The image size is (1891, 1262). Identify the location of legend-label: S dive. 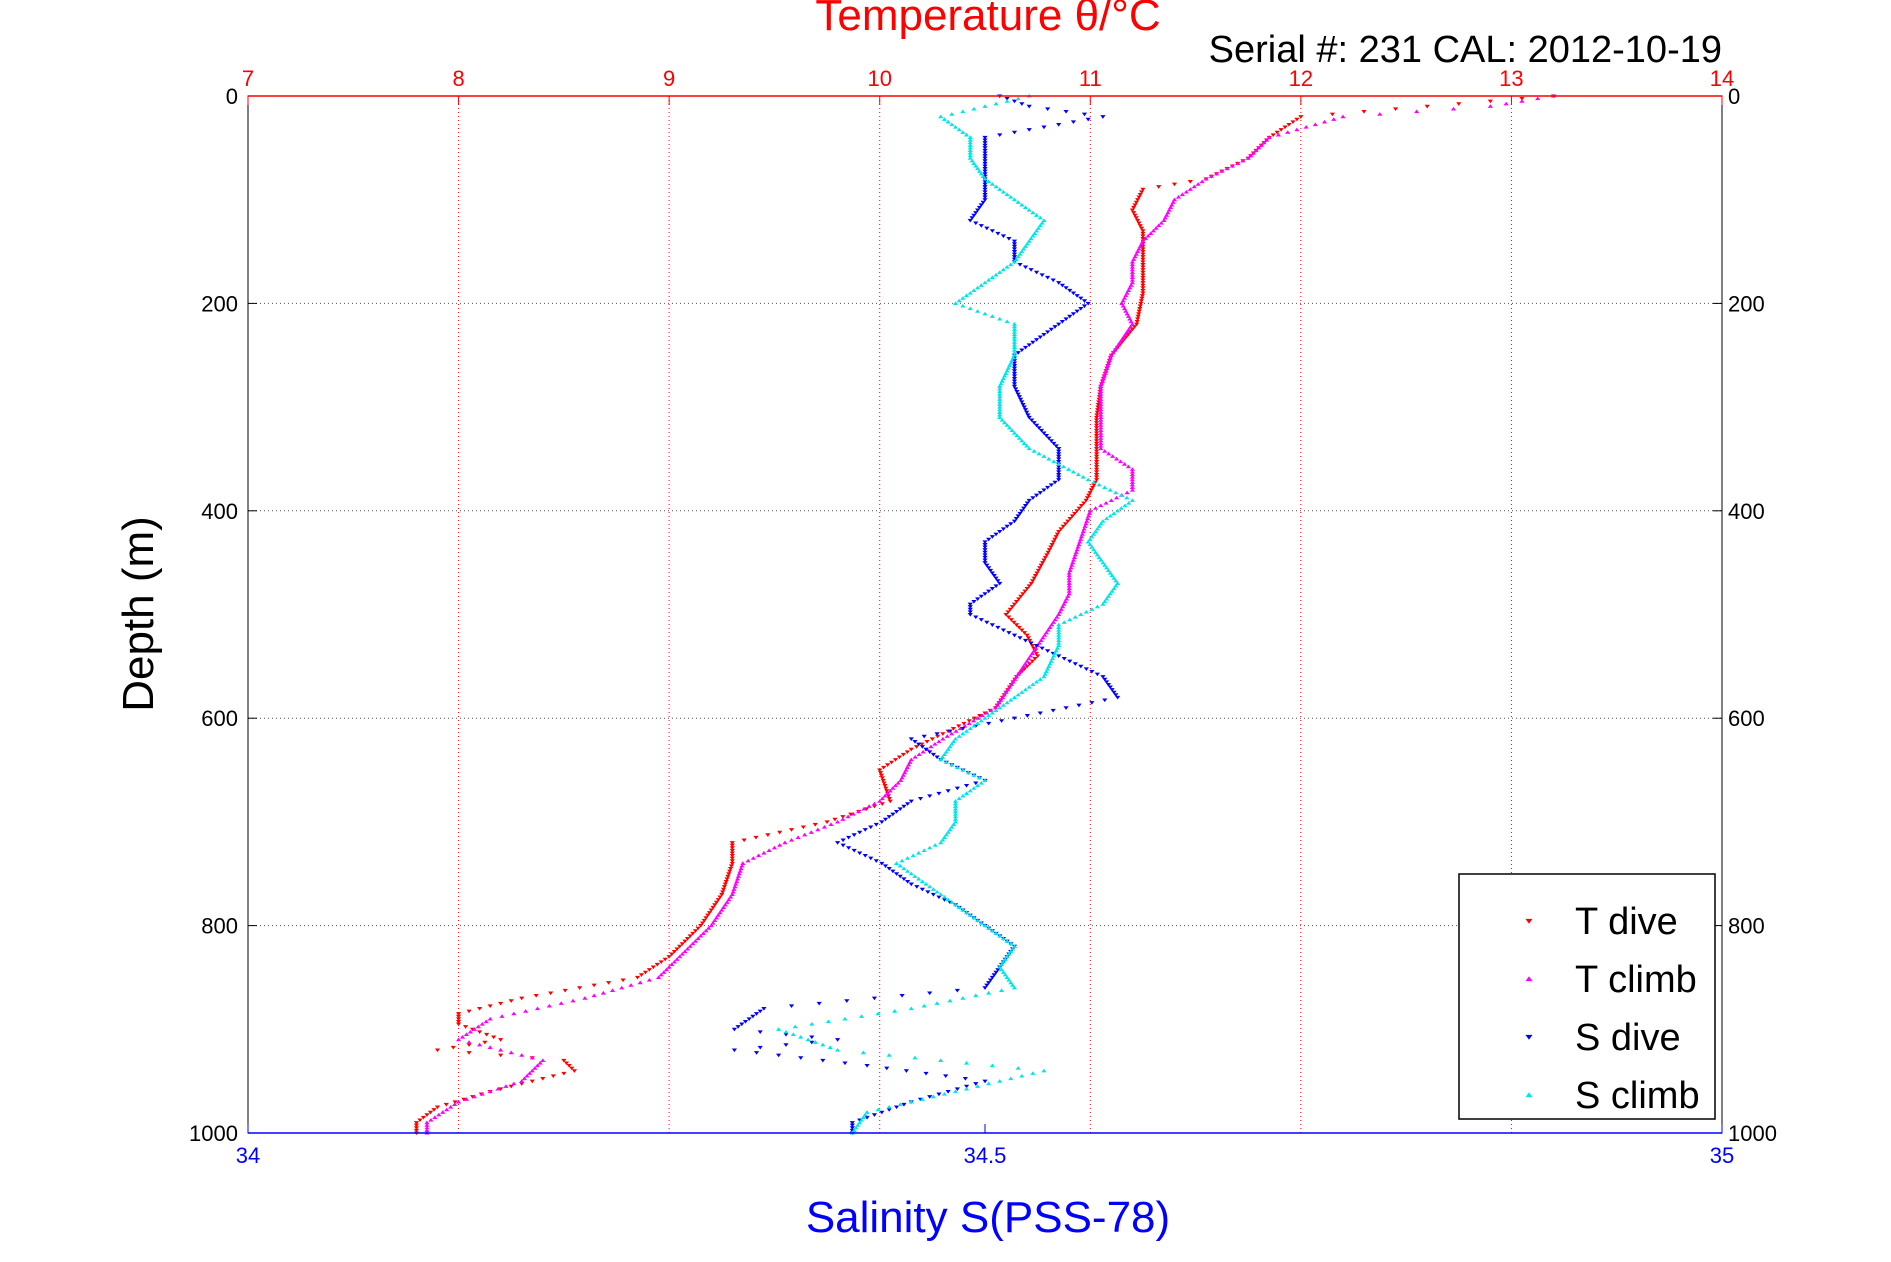
(1628, 1038).